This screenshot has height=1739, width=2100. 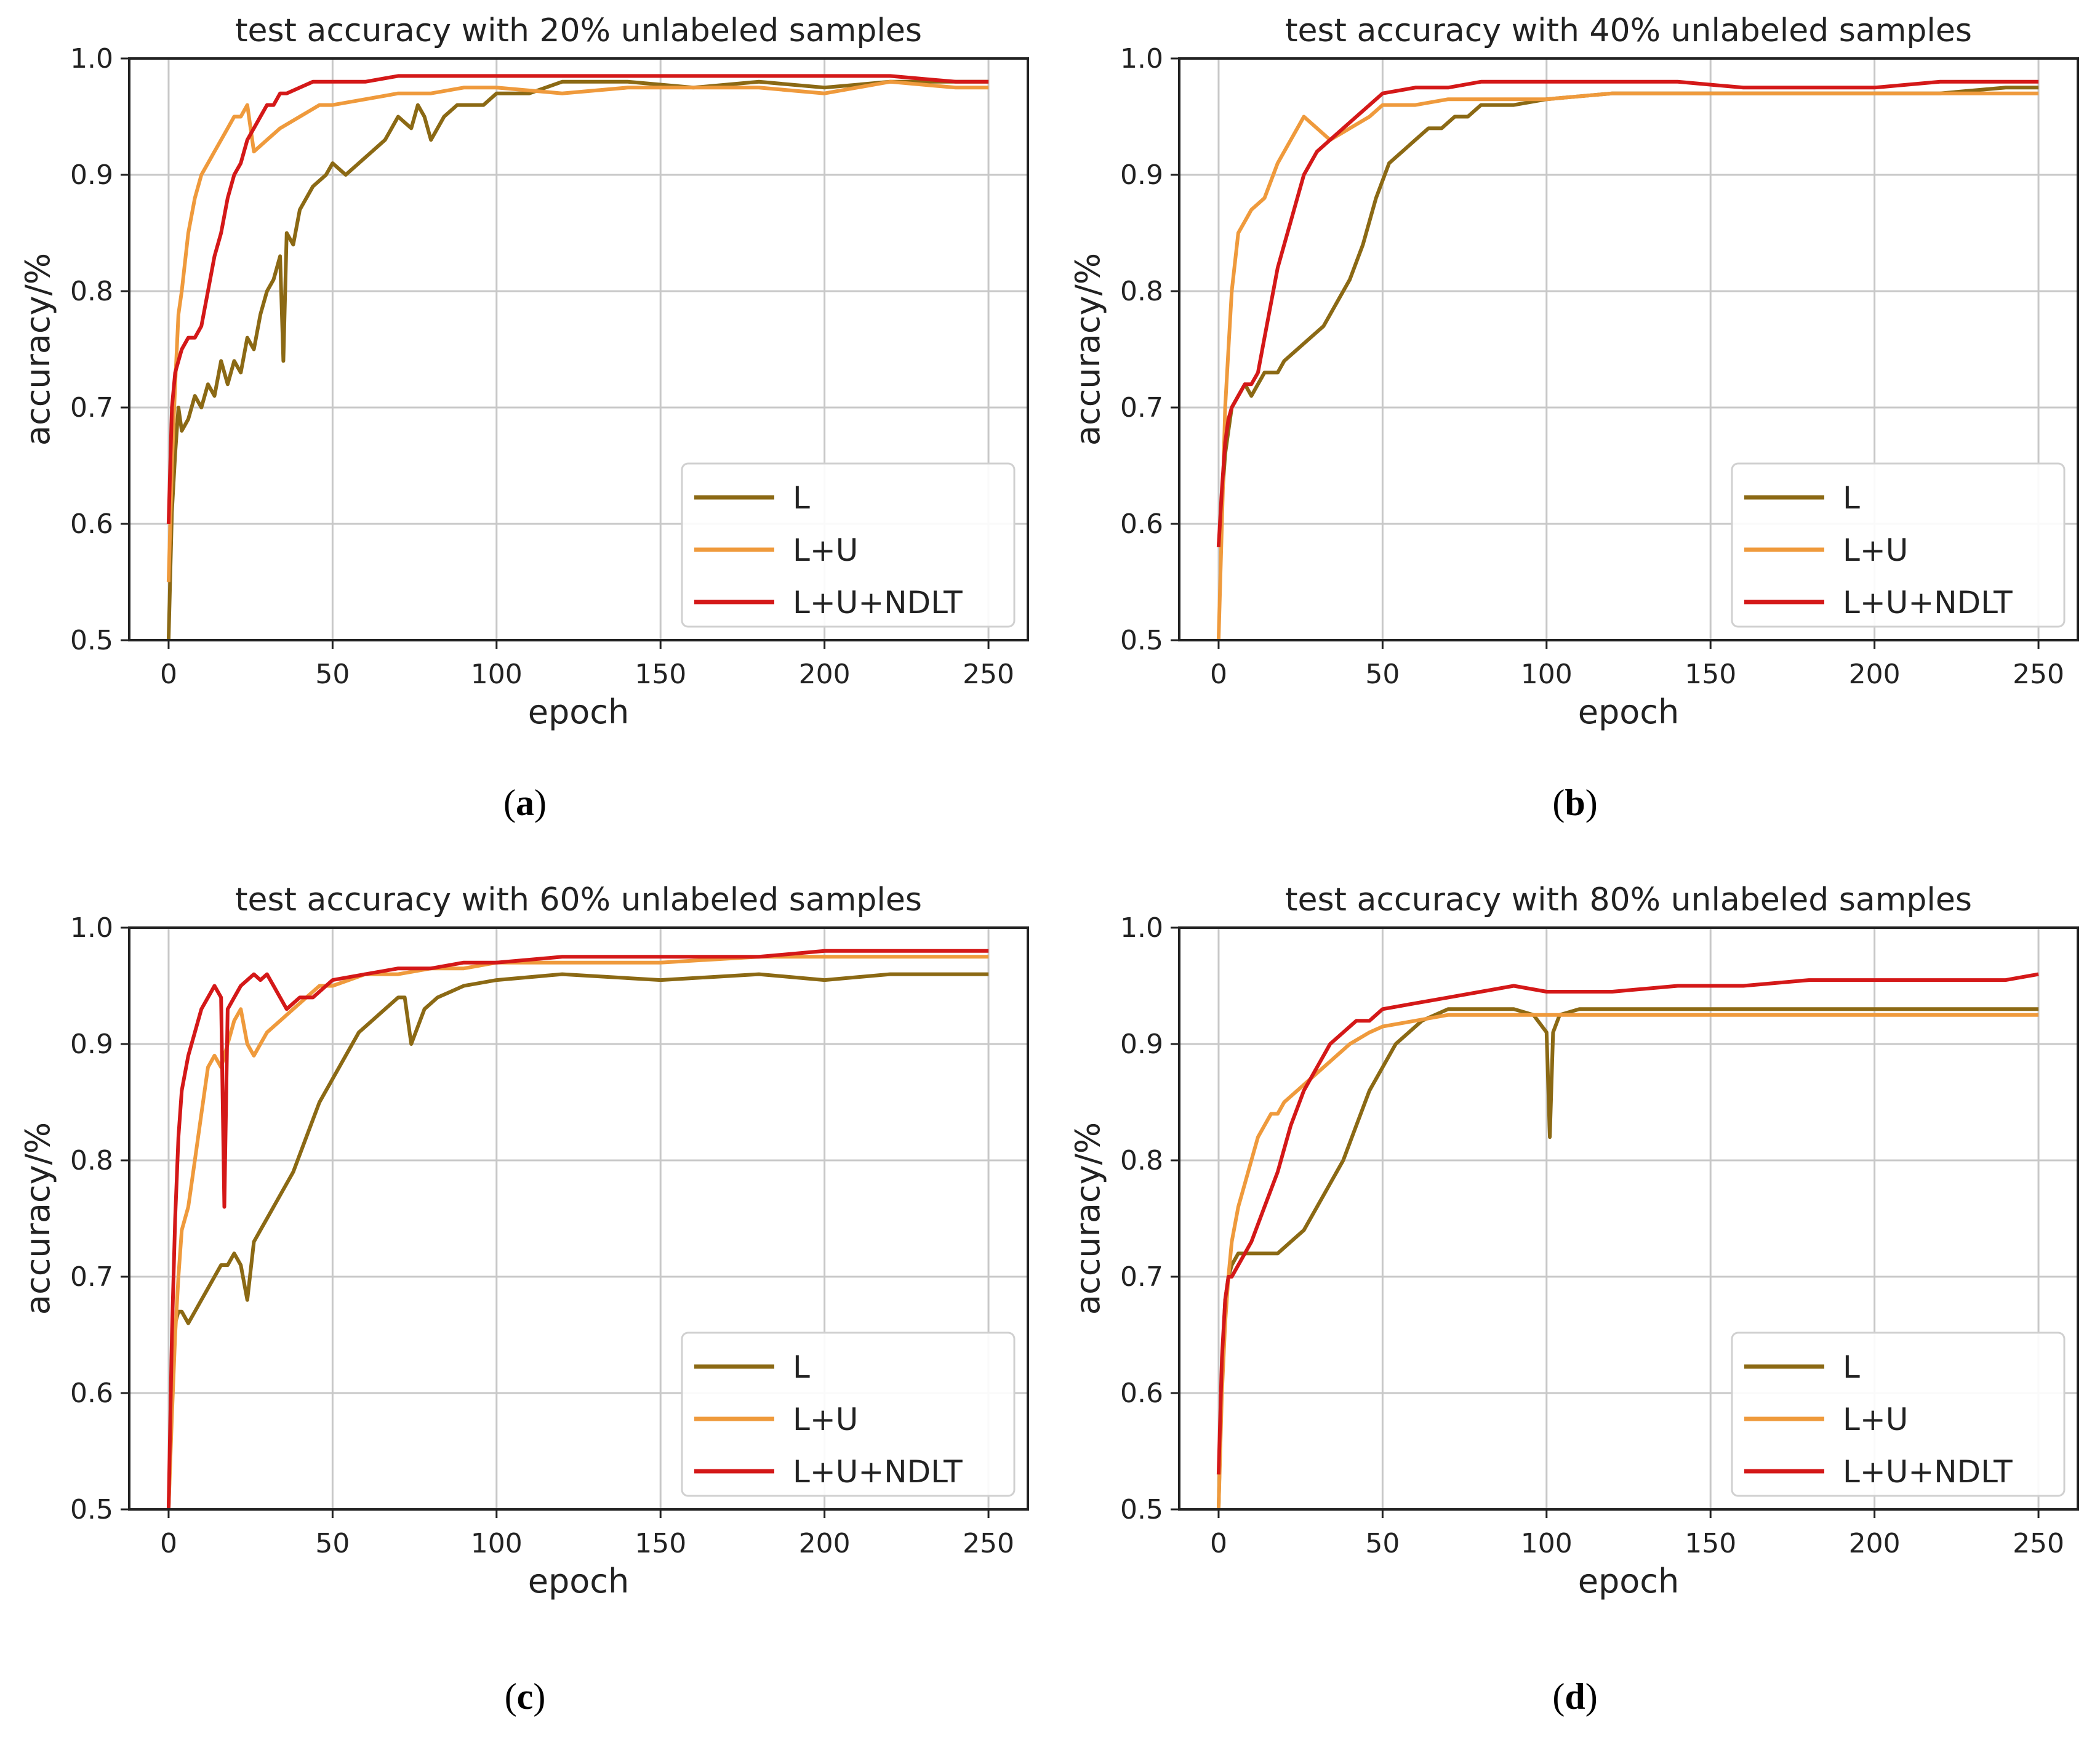 I want to click on caption-b: (b), so click(x=1575, y=803).